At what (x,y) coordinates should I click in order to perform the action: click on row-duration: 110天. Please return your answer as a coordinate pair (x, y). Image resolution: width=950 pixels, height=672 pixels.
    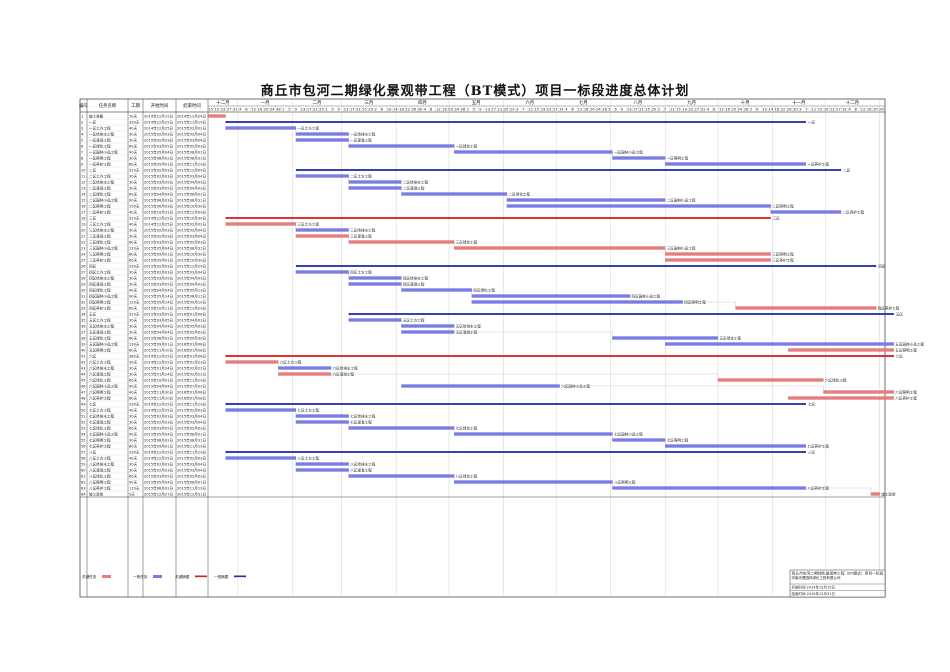
    Looking at the image, I should click on (134, 488).